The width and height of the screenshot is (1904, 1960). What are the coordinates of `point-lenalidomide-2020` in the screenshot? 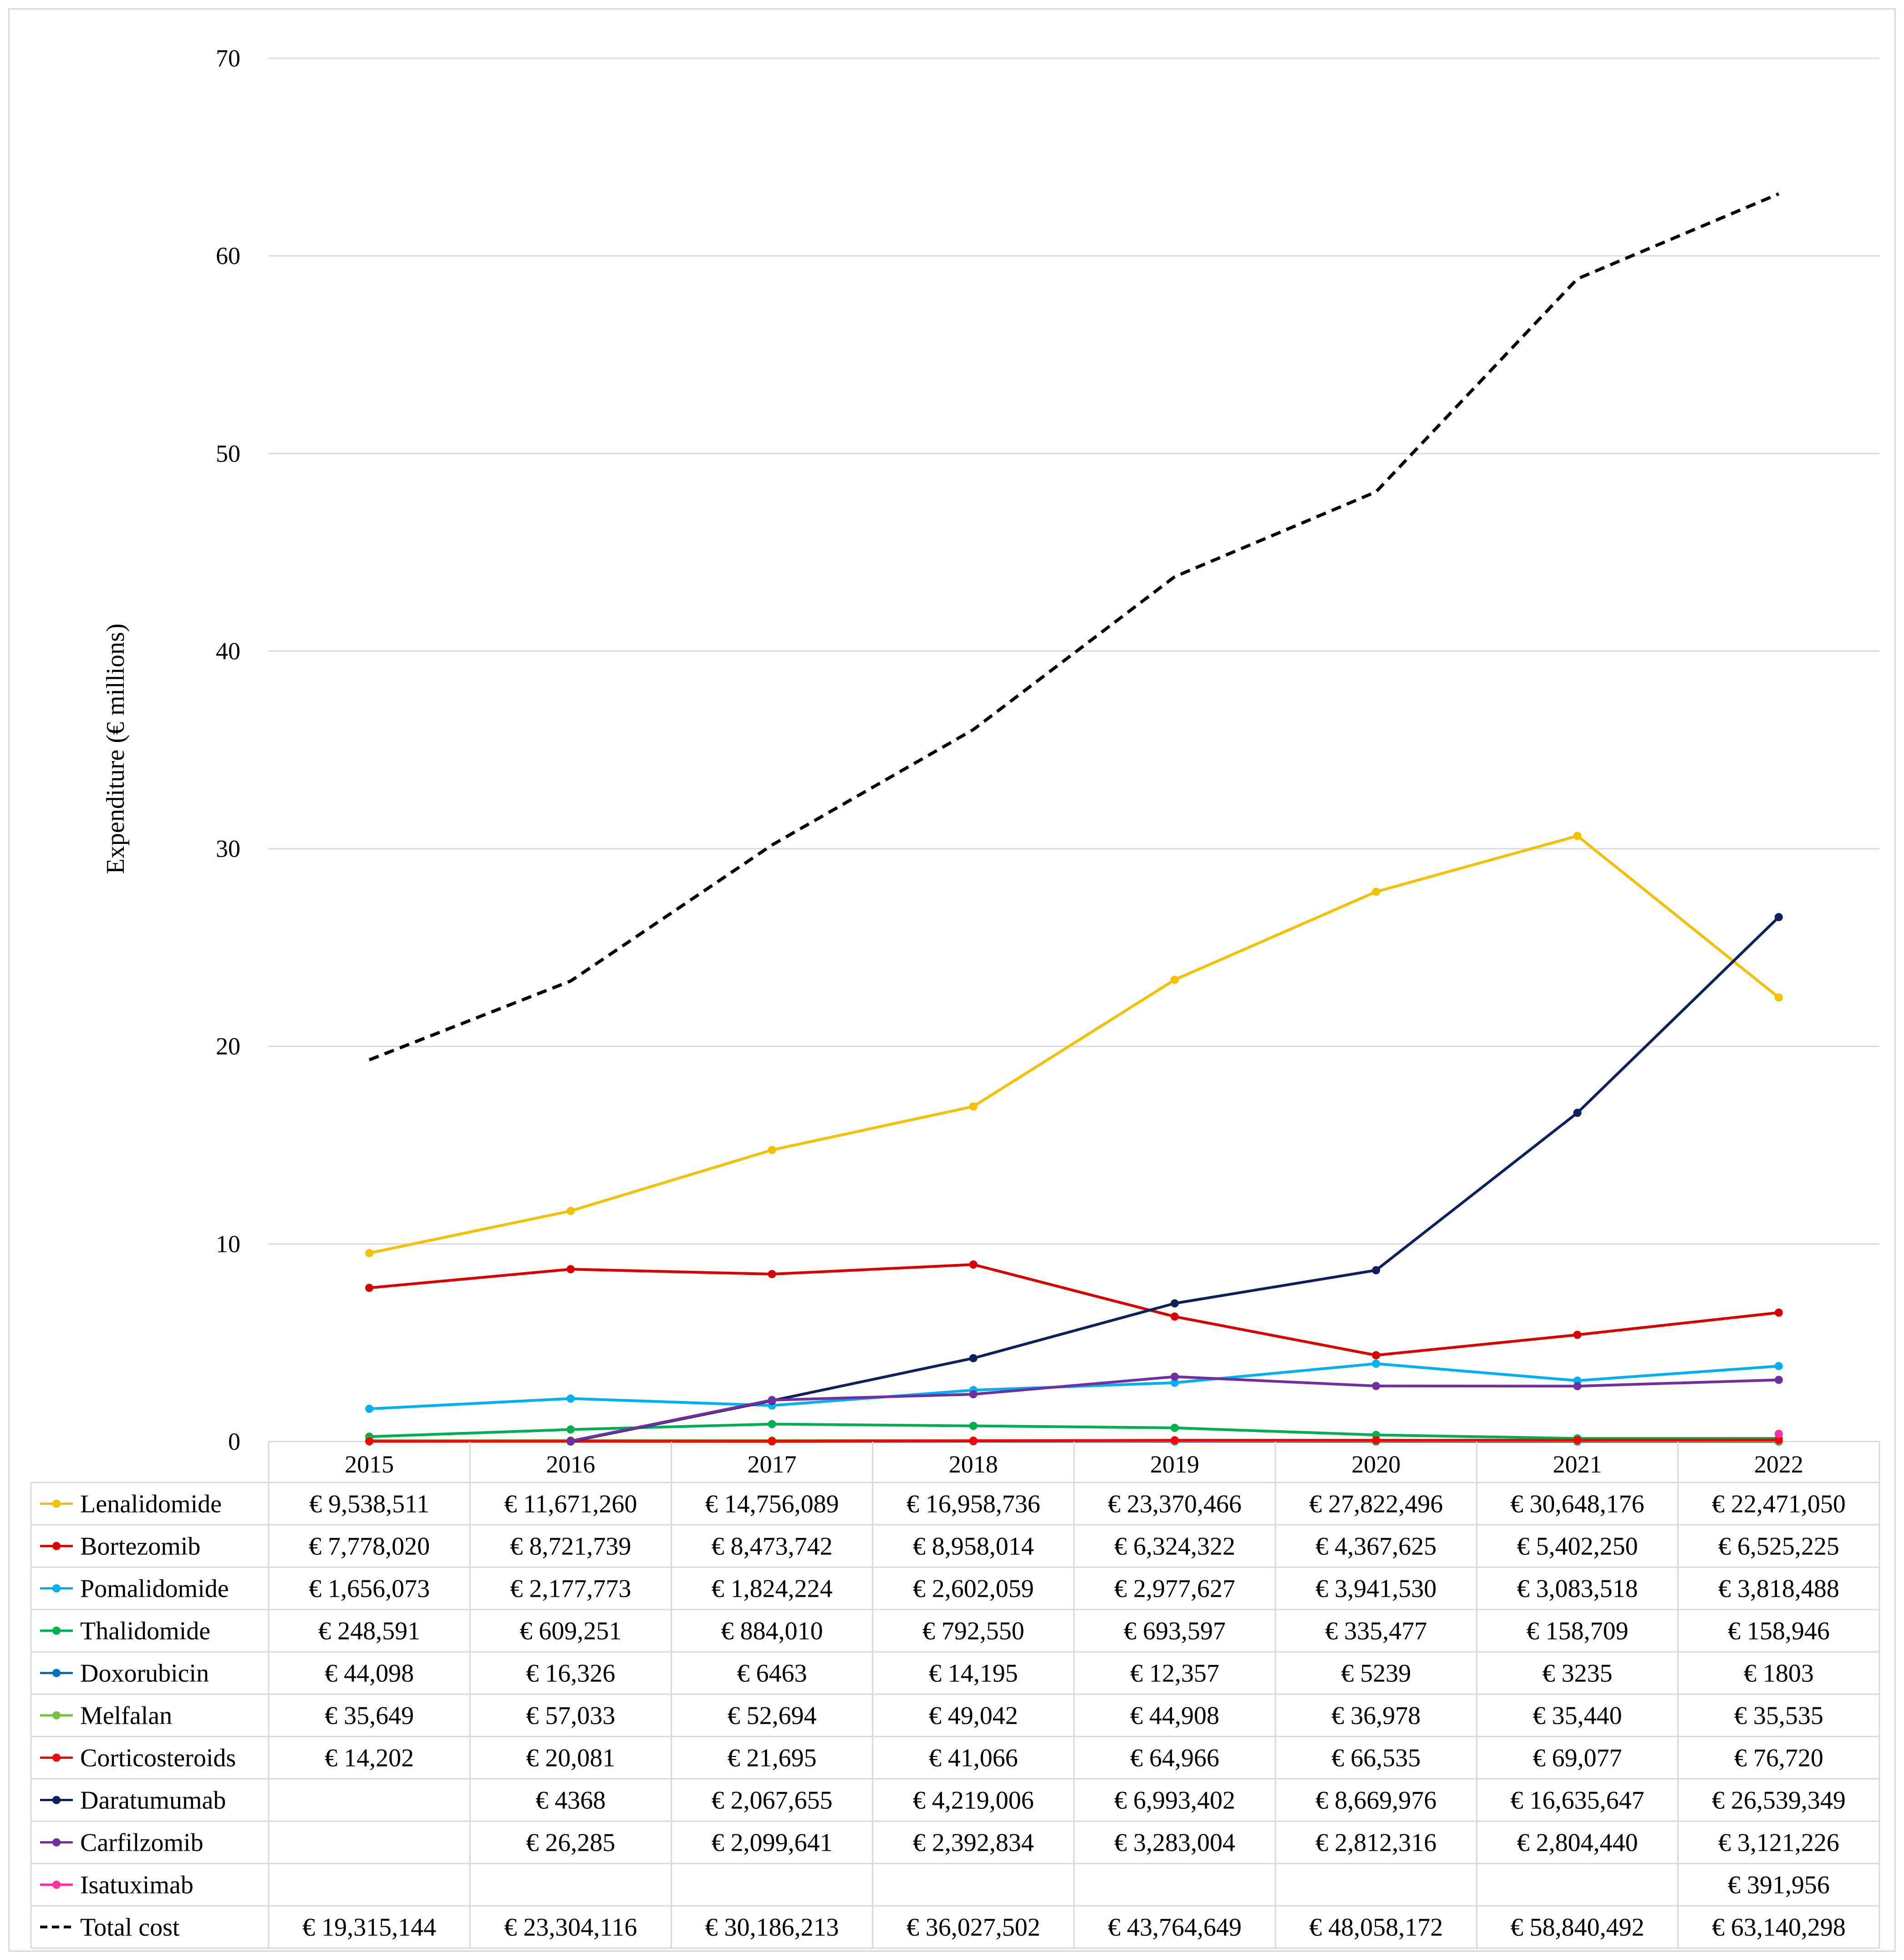 It's located at (1376, 892).